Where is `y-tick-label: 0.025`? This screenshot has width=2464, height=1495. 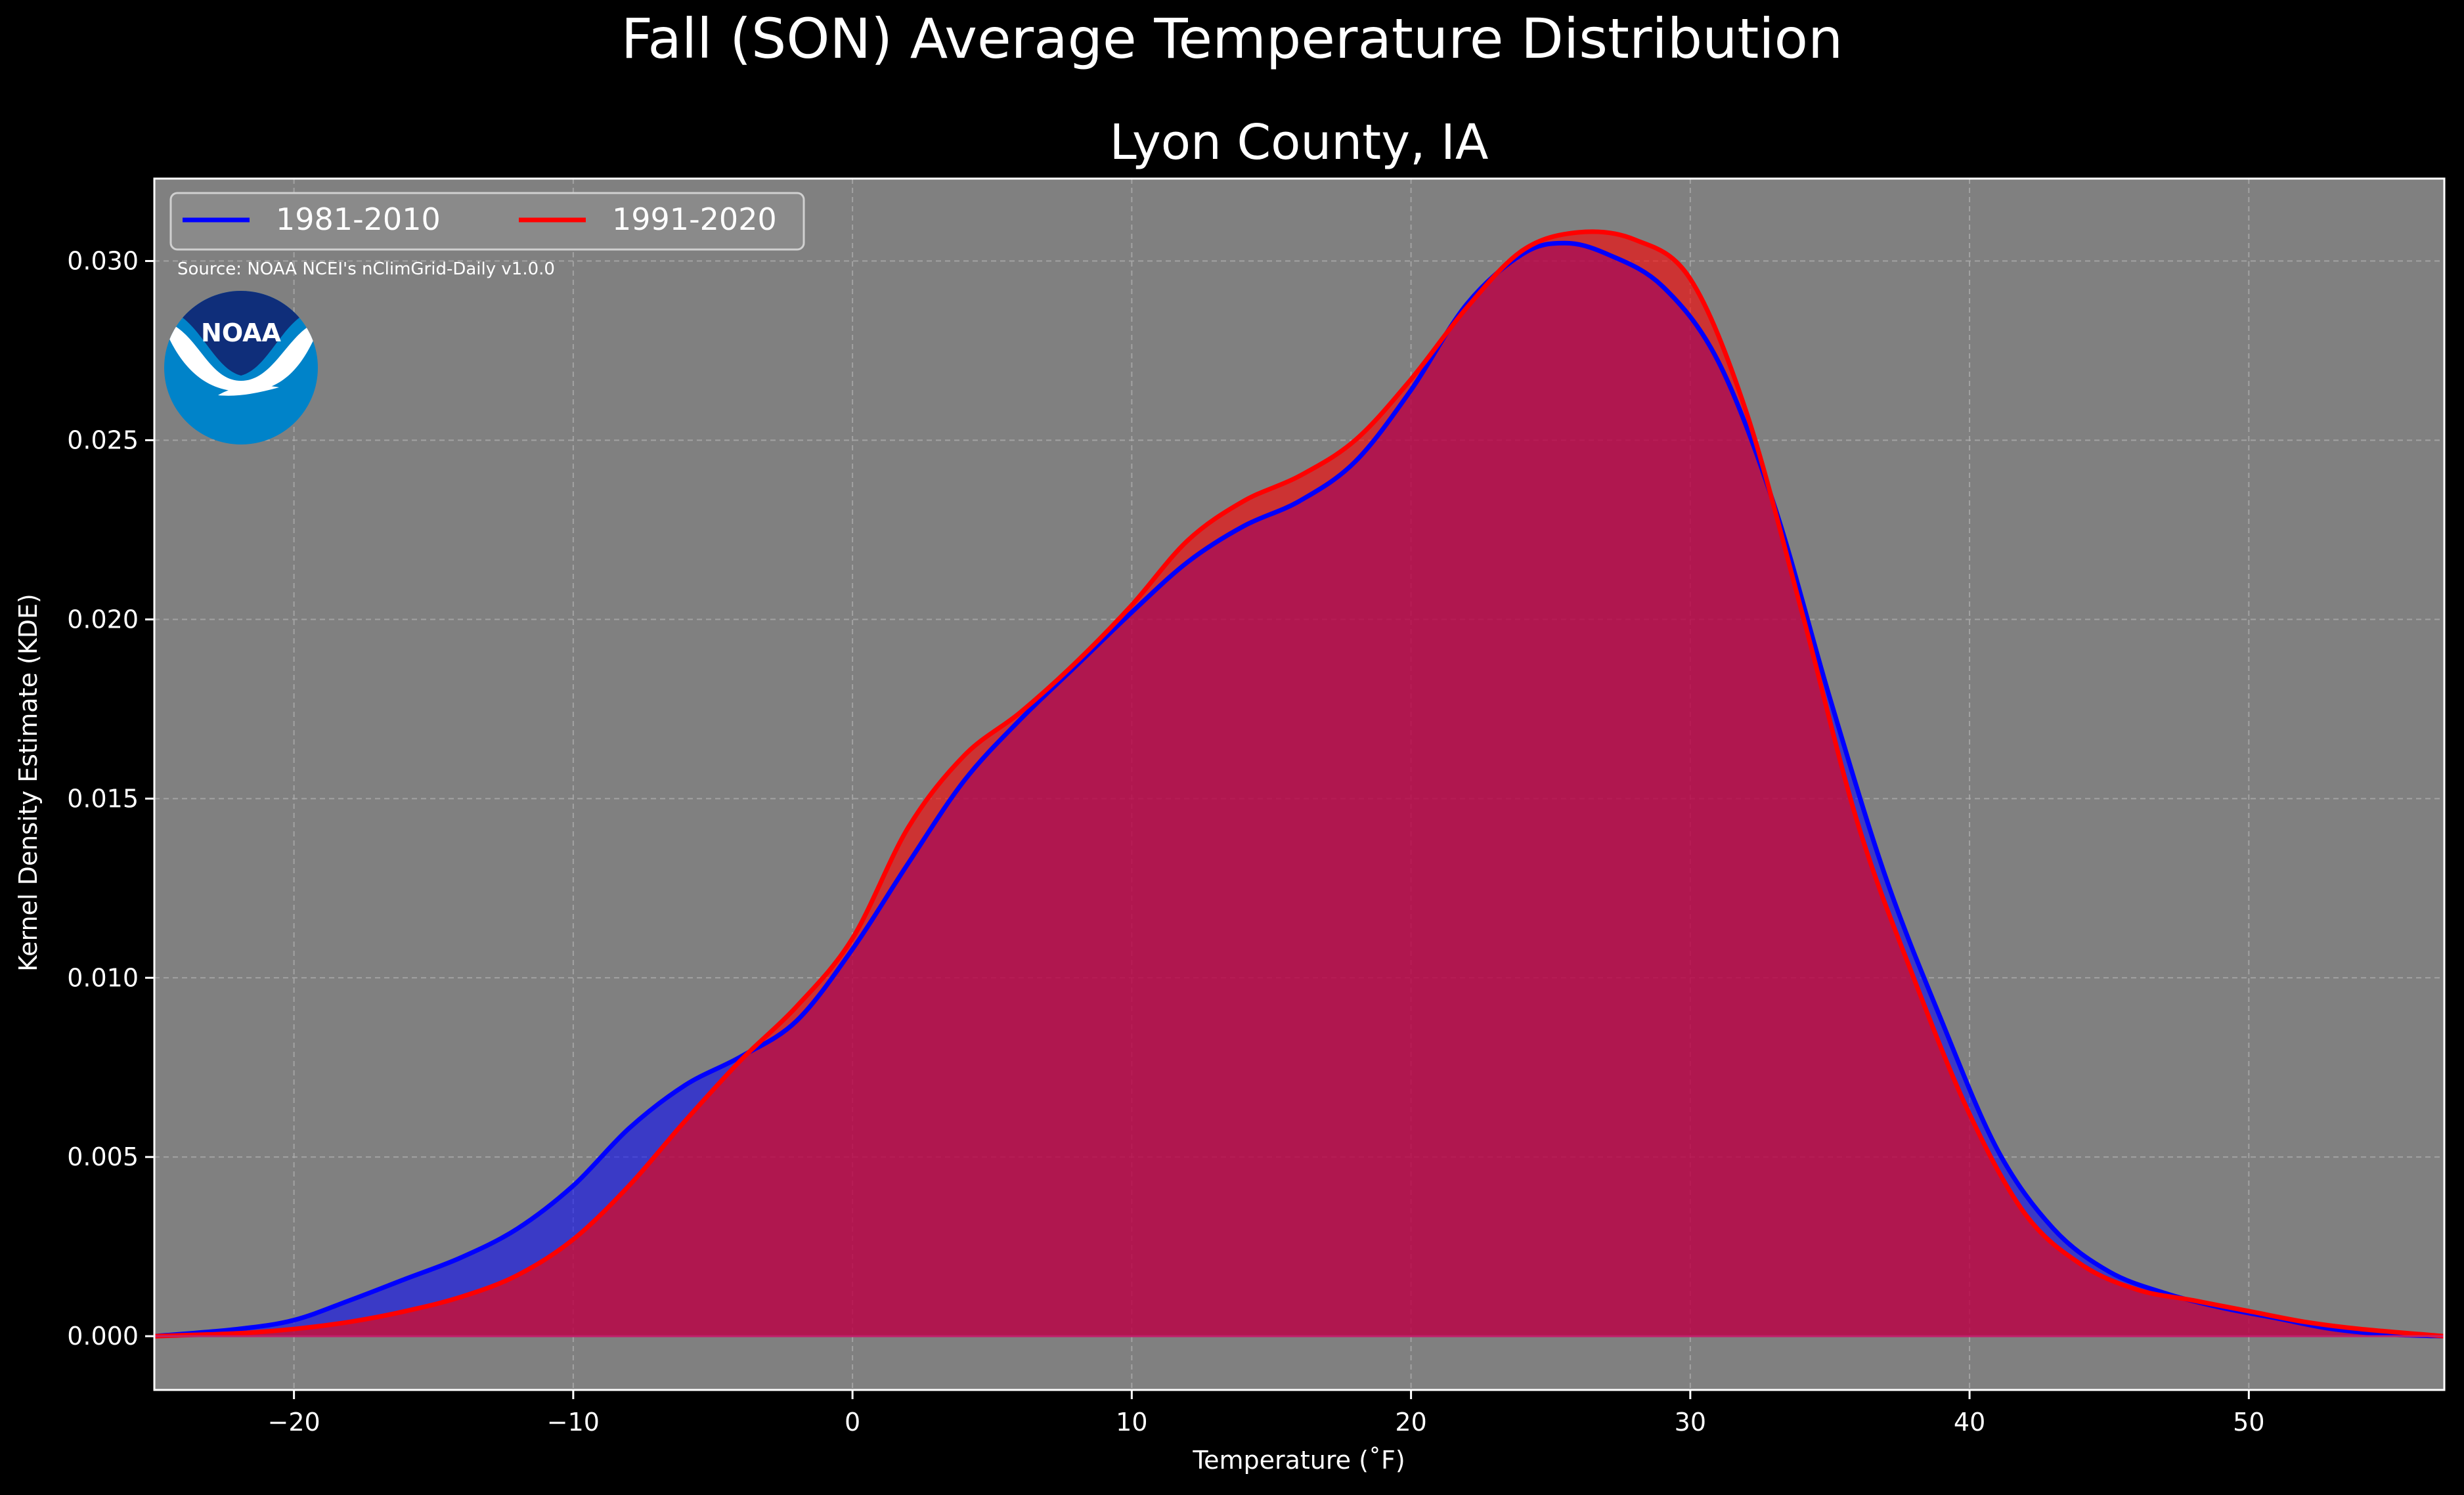 y-tick-label: 0.025 is located at coordinates (103, 439).